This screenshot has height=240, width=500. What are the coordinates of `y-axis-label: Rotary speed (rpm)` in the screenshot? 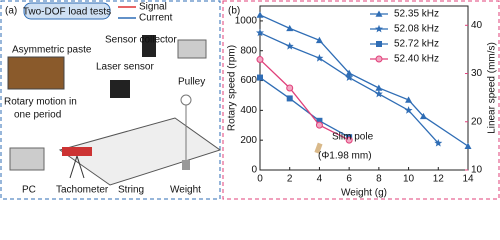 It's located at (232, 88).